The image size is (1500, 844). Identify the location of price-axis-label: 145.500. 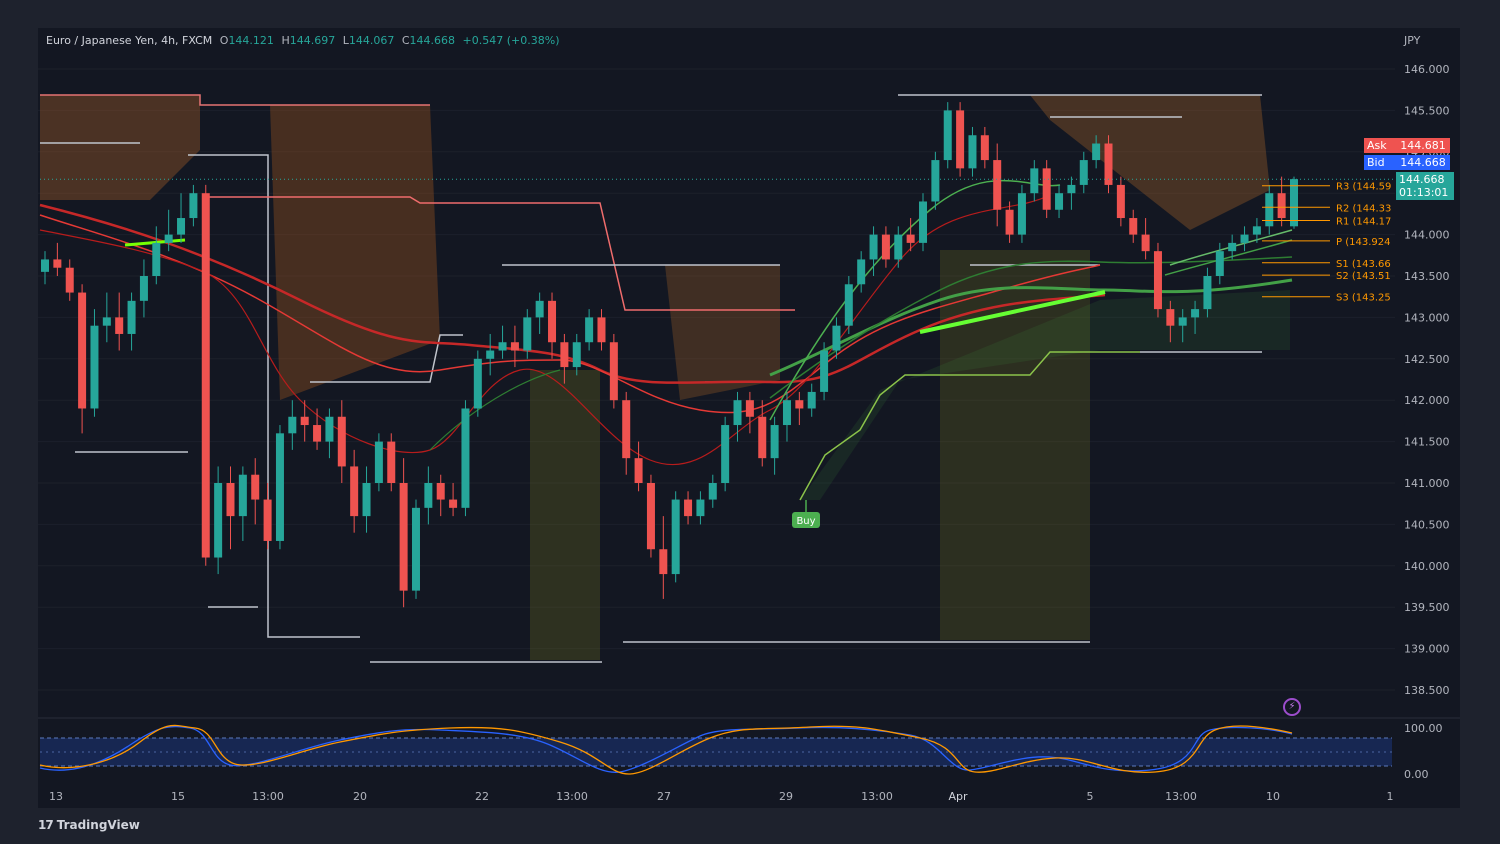
(1427, 110).